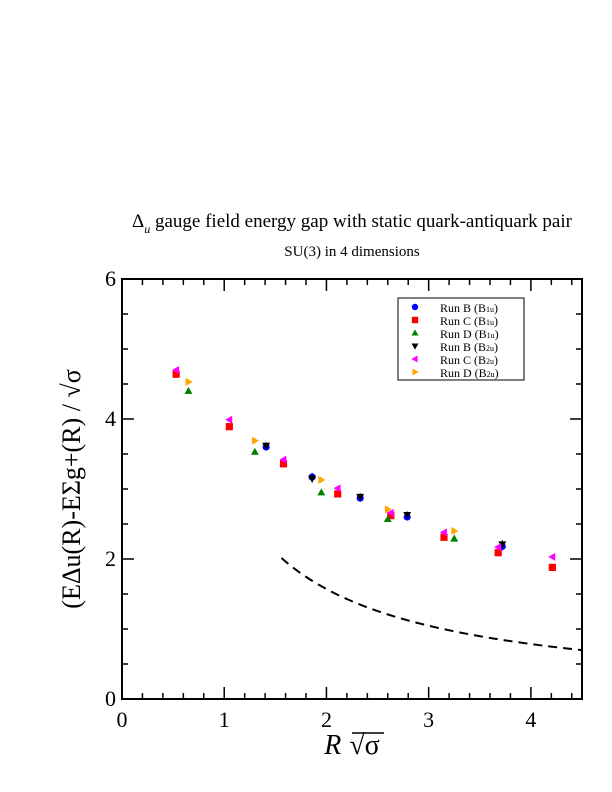 Image resolution: width=612 pixels, height=792 pixels. I want to click on x-axis-label: R √σ, so click(351, 745).